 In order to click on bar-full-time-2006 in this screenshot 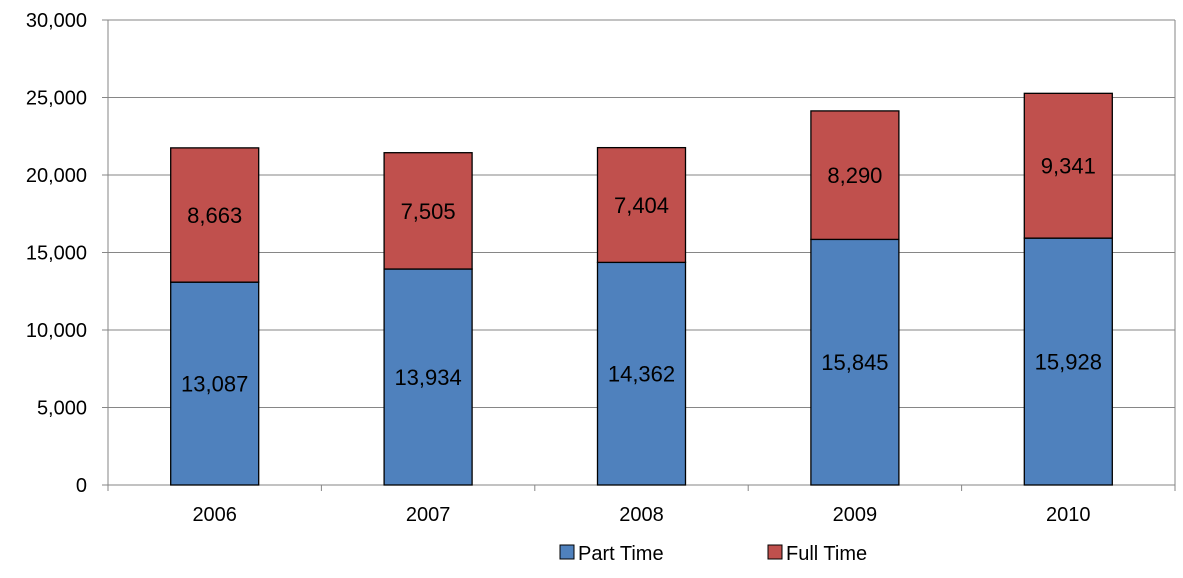, I will do `click(215, 215)`.